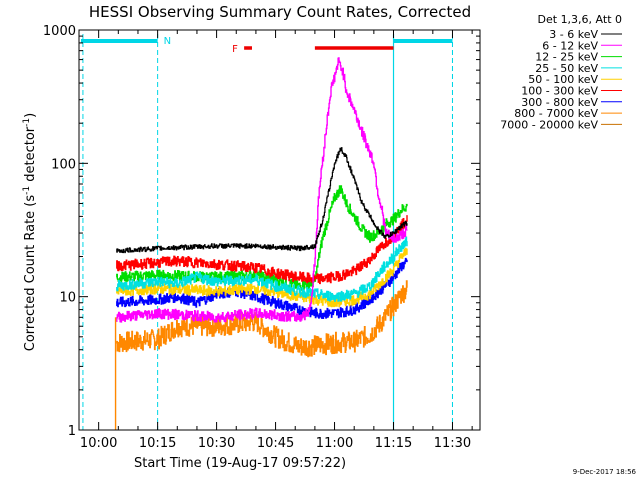 The image size is (640, 480). What do you see at coordinates (605, 472) in the screenshot?
I see `footer-timestamp: 9-Dec-2017 18:56` at bounding box center [605, 472].